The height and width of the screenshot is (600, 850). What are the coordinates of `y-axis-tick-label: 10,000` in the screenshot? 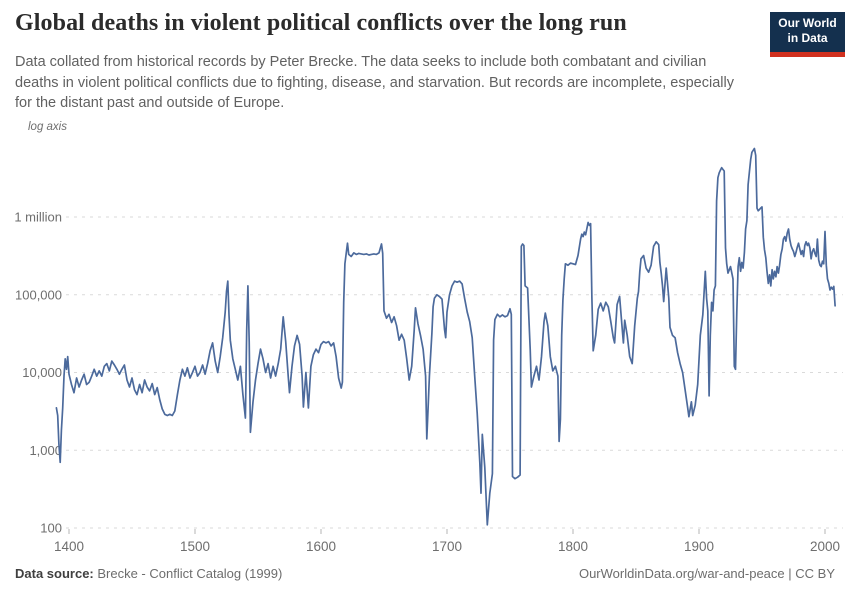 It's located at (42, 372).